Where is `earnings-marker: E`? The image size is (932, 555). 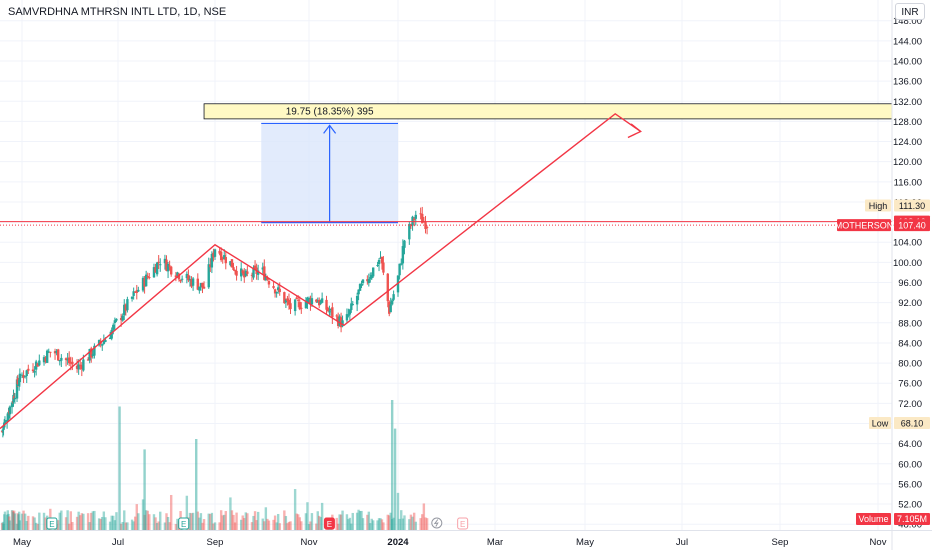 earnings-marker: E is located at coordinates (329, 523).